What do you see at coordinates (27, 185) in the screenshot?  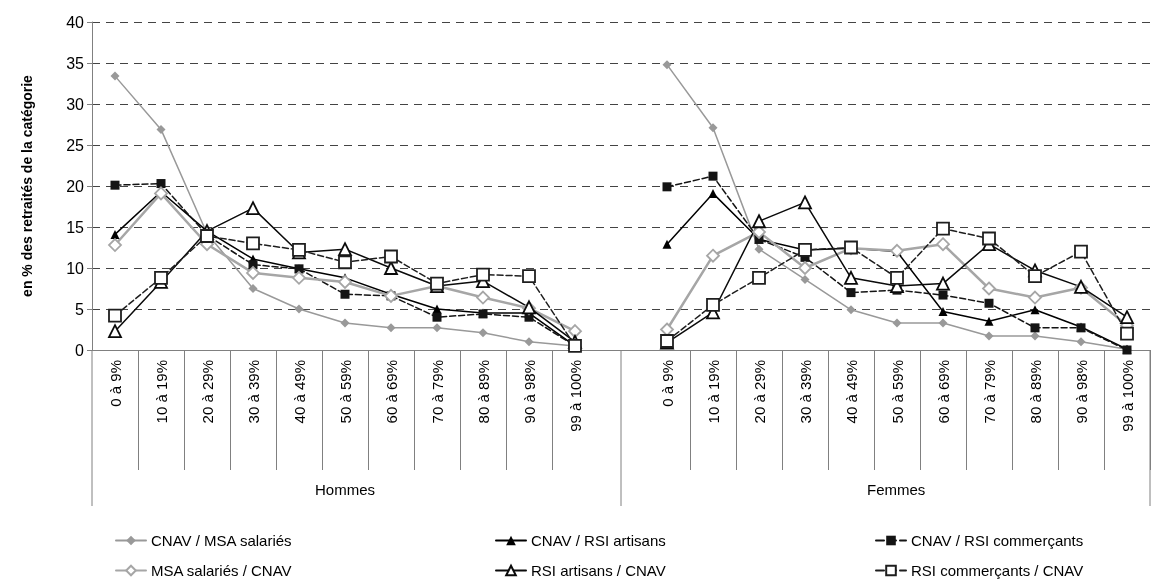 I see `y-axis-title: en % des retraités de la catégorie` at bounding box center [27, 185].